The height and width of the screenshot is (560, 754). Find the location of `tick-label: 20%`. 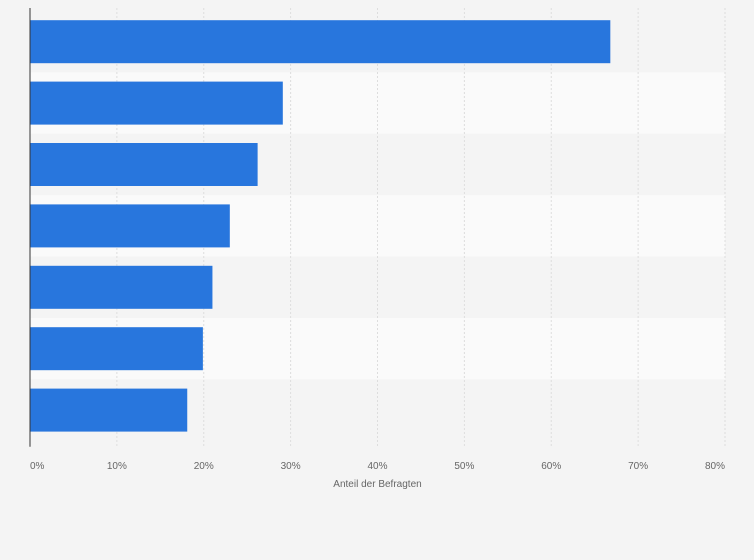

tick-label: 20% is located at coordinates (204, 466).